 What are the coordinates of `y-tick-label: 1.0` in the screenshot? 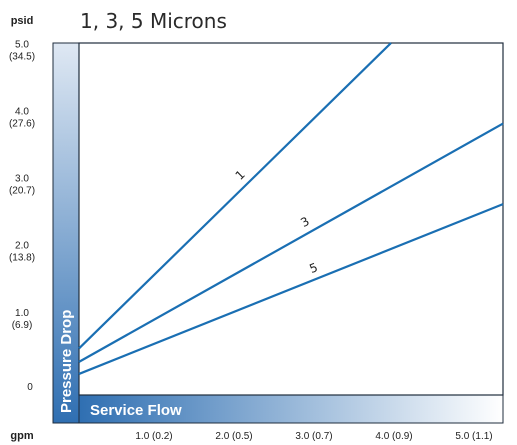 It's located at (22, 313).